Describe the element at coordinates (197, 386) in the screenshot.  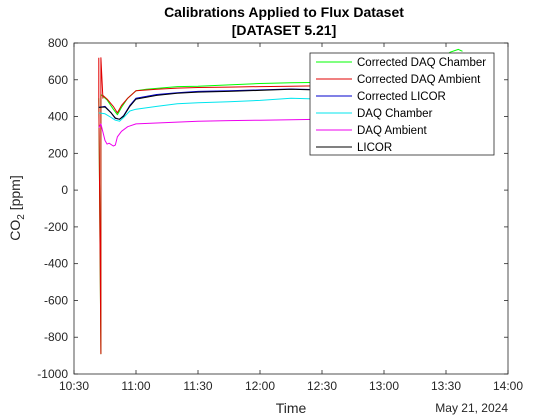
I see `x-tick-label: 11:30` at that location.